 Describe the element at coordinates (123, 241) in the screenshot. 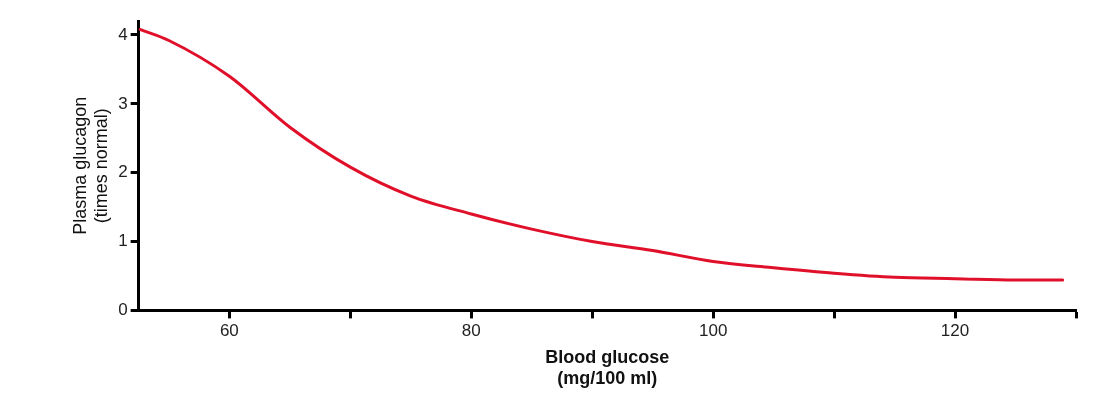

I see `y-tick-label: 1` at that location.